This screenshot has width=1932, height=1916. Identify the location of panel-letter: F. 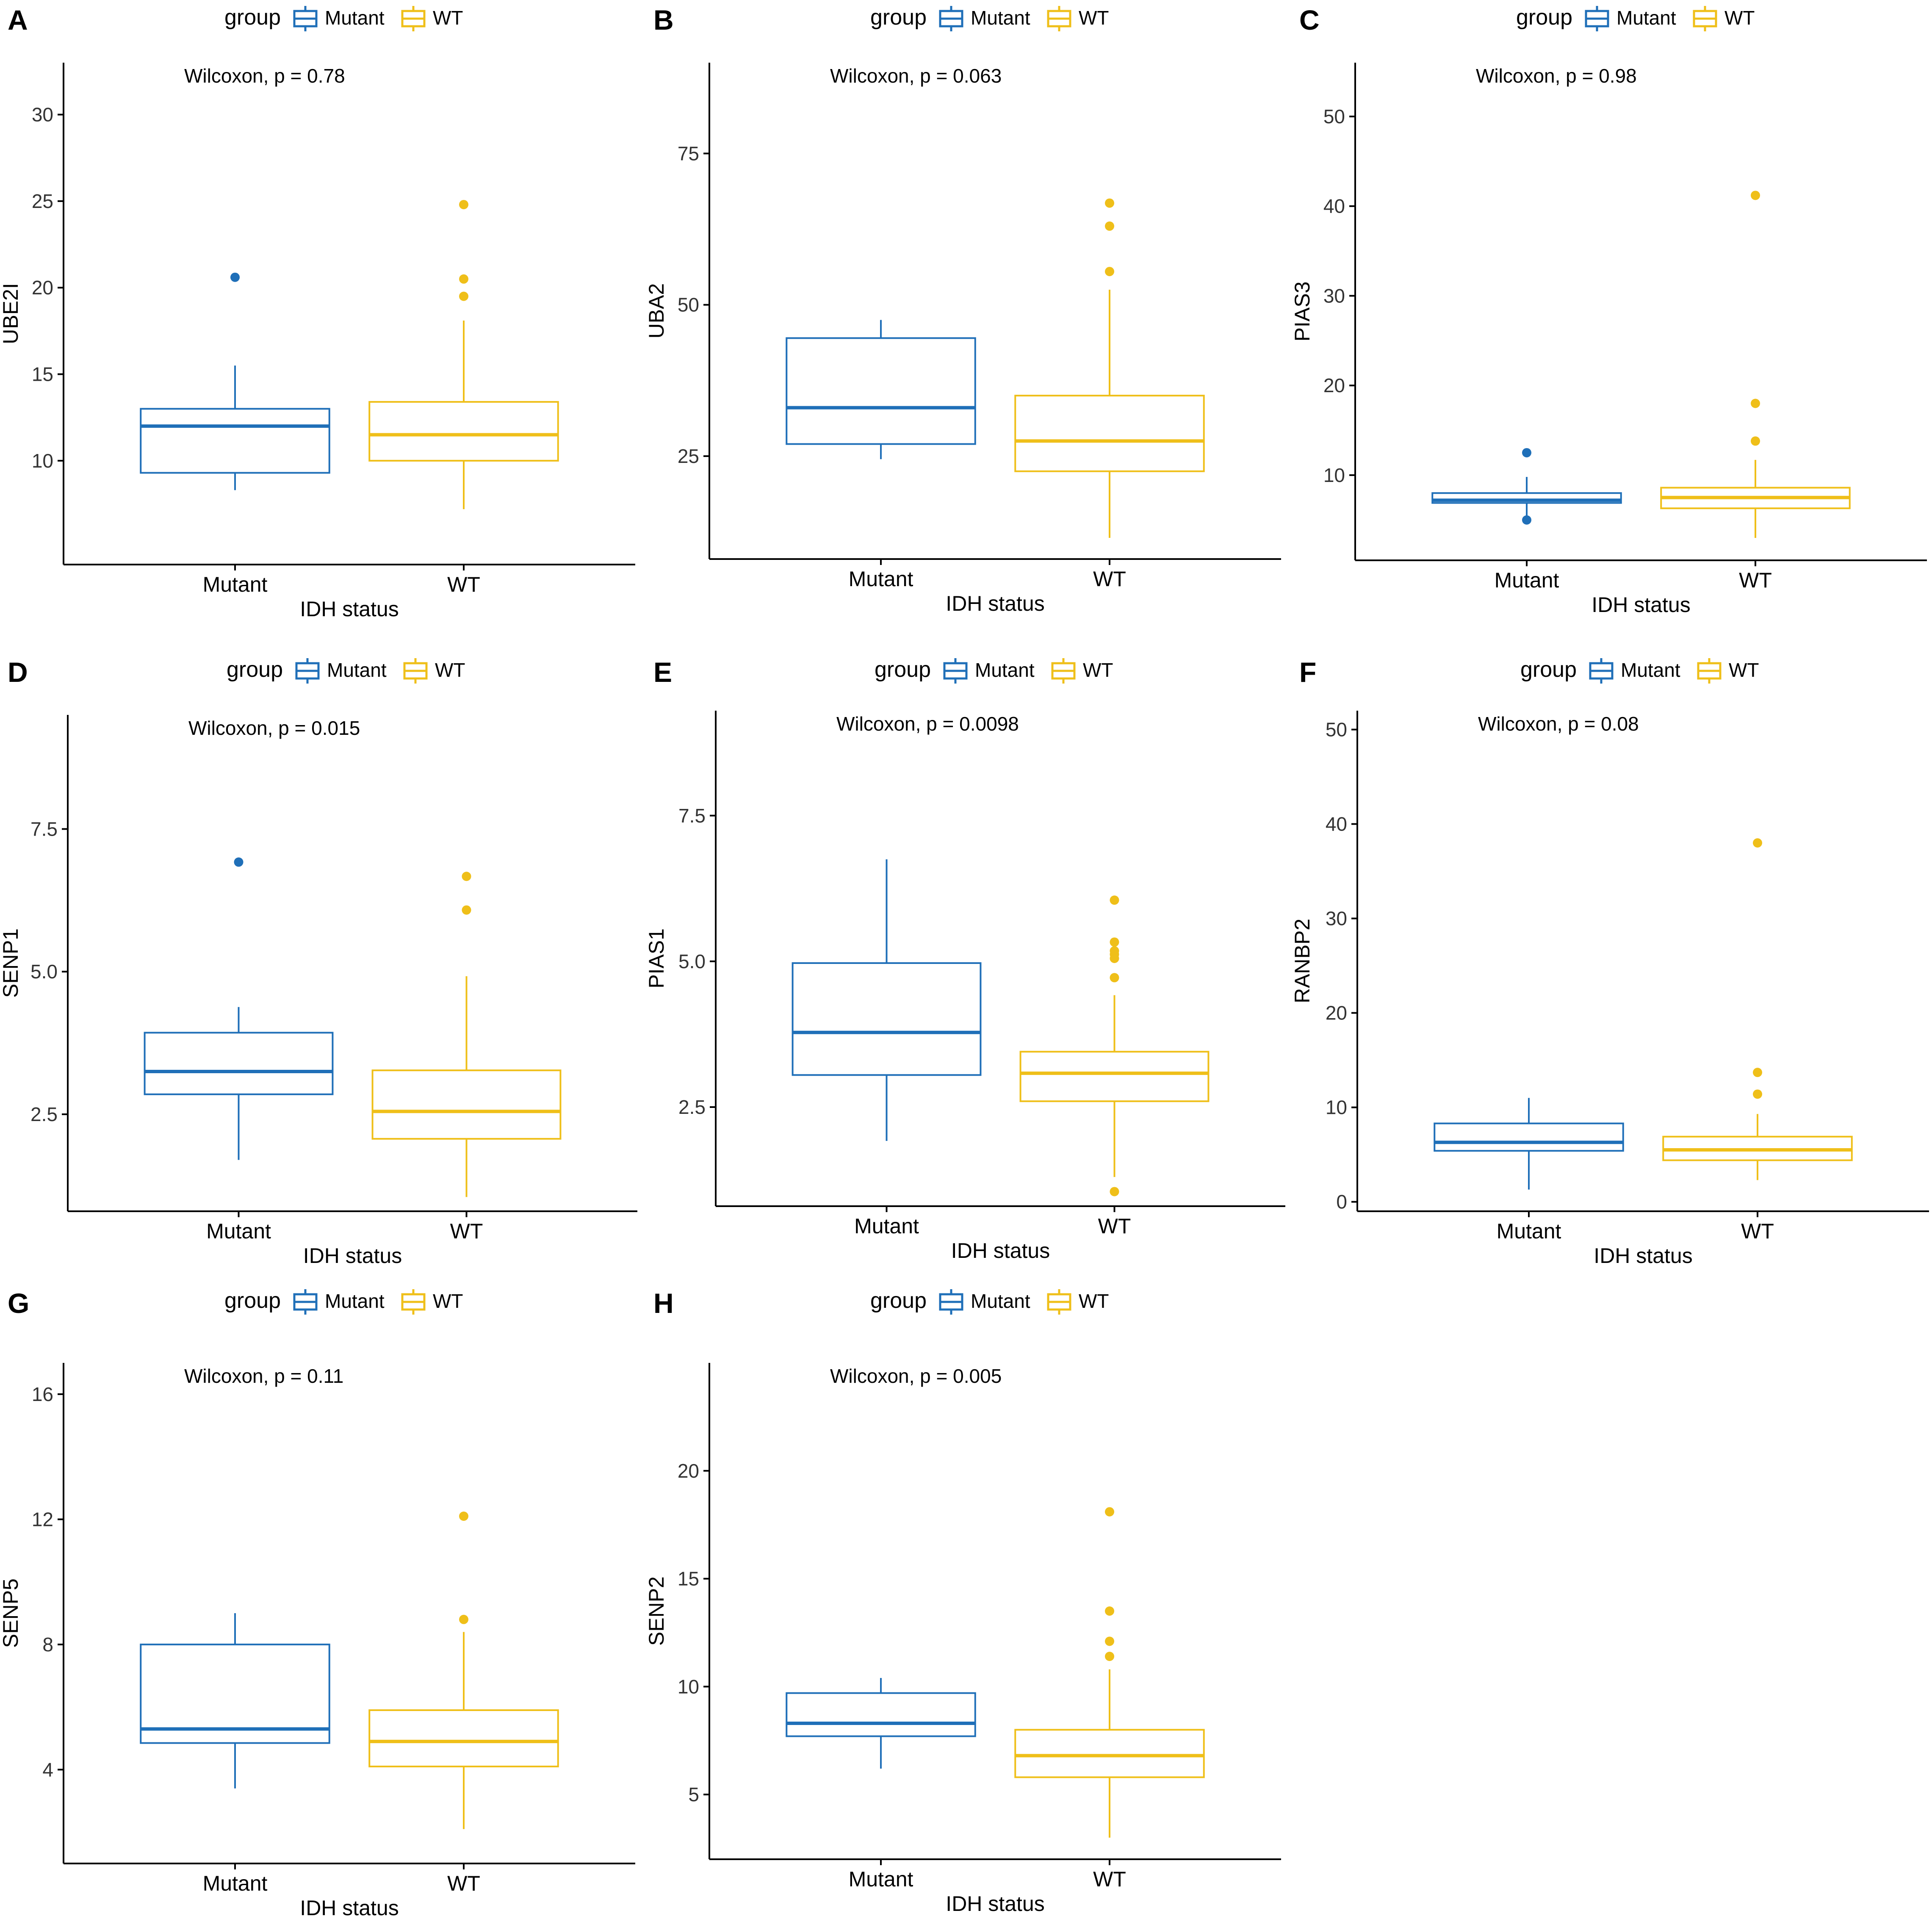
(1307, 672).